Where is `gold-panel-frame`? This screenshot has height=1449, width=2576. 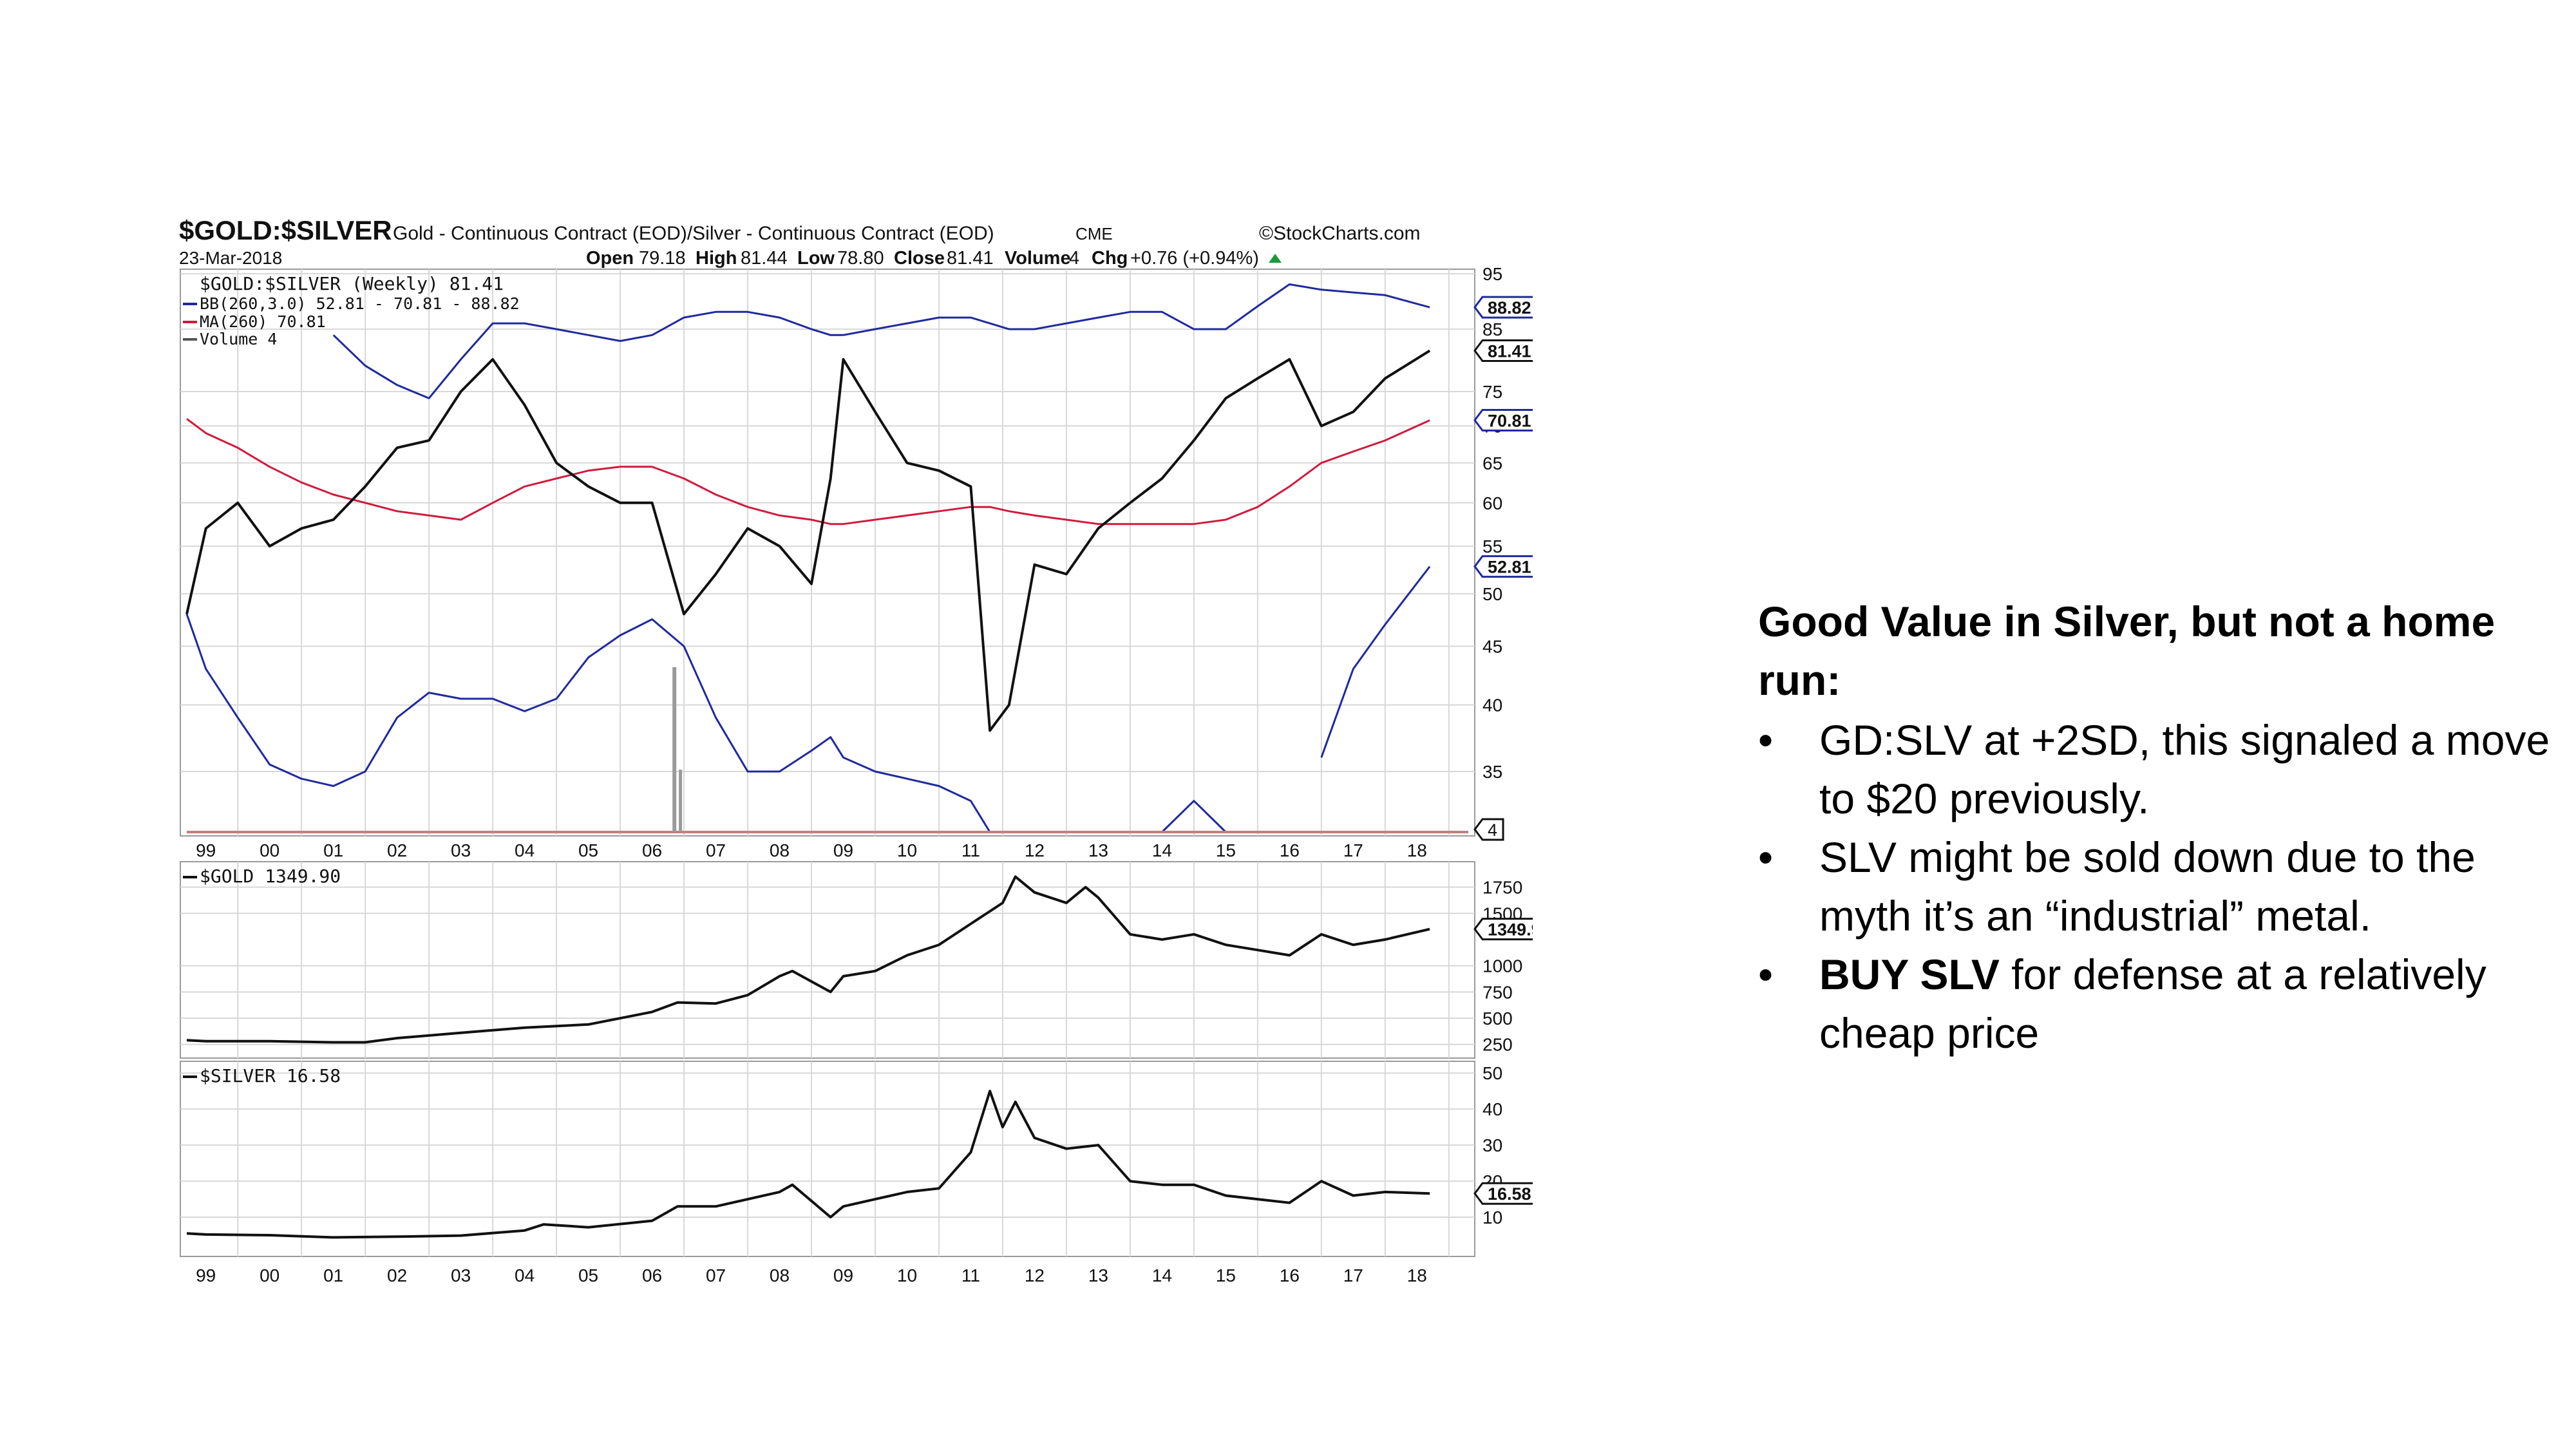 gold-panel-frame is located at coordinates (827, 960).